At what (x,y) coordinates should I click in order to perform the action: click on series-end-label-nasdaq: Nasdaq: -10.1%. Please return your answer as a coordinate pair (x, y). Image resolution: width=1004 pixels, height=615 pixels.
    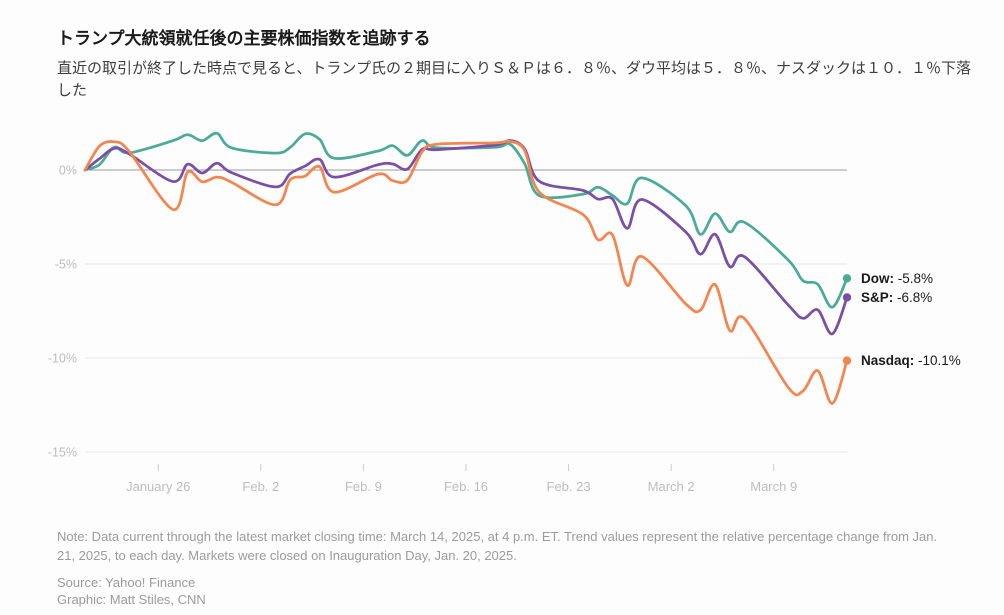
    Looking at the image, I should click on (911, 360).